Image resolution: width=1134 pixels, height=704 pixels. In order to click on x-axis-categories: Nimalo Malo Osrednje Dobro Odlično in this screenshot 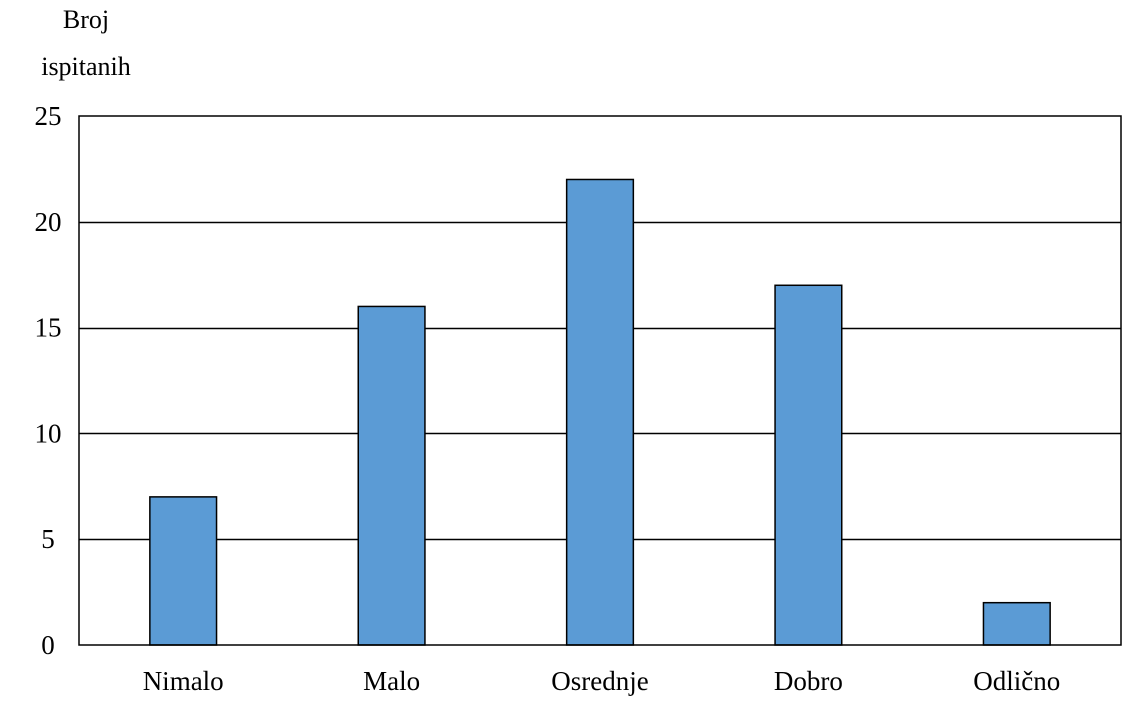, I will do `click(602, 681)`.